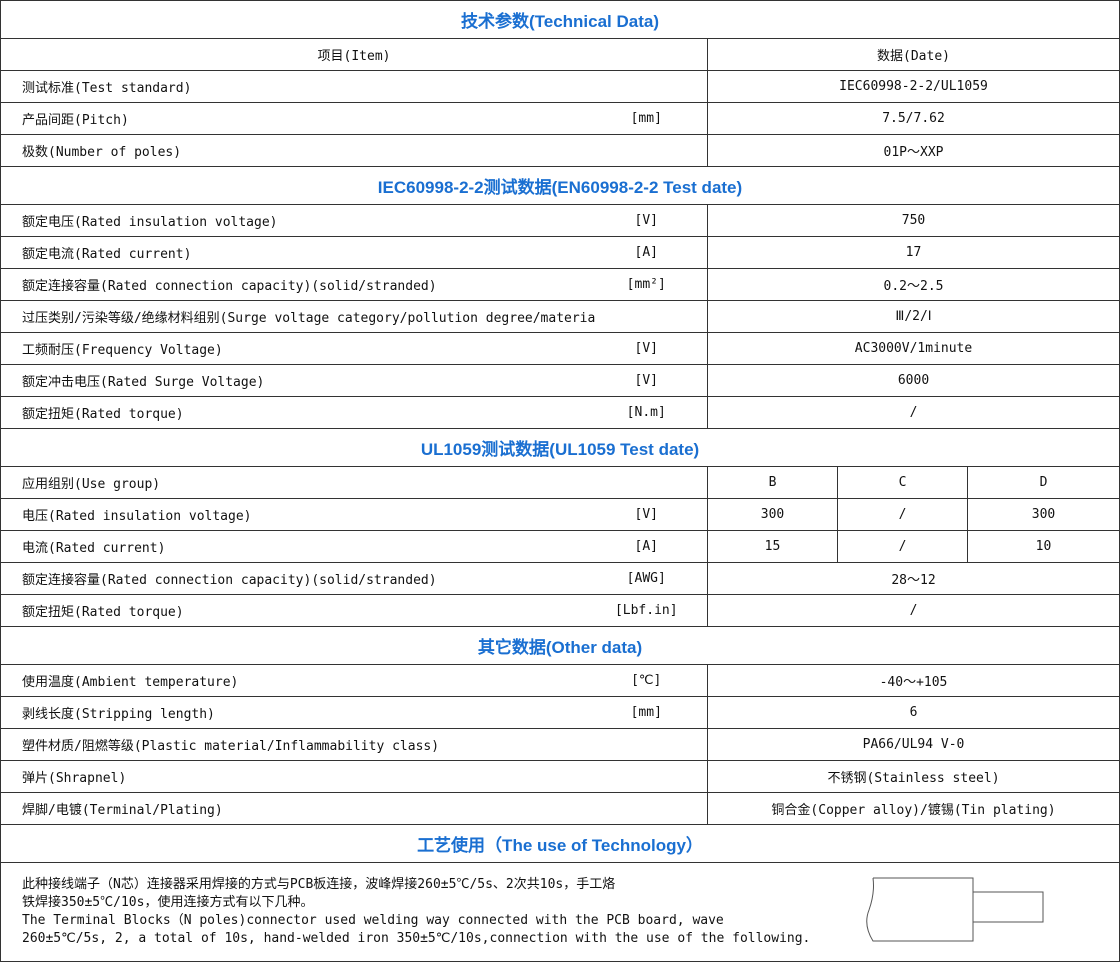 The image size is (1120, 962). What do you see at coordinates (298, 118) in the screenshot?
I see `row-label: 产品间距(Pitch)` at bounding box center [298, 118].